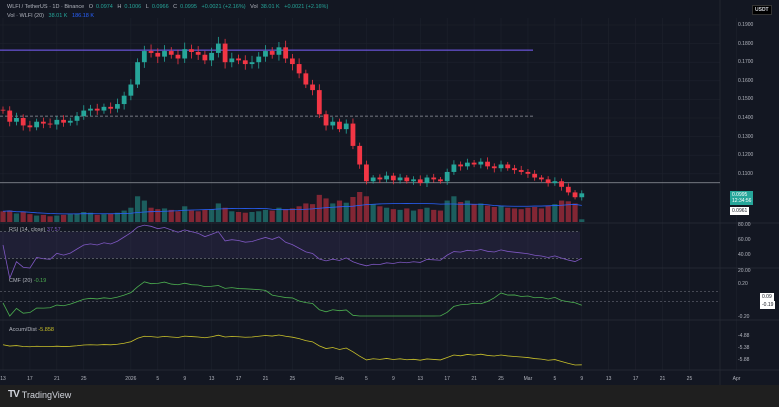  I want to click on tradingview-logo: TV TradingView, so click(40, 394).